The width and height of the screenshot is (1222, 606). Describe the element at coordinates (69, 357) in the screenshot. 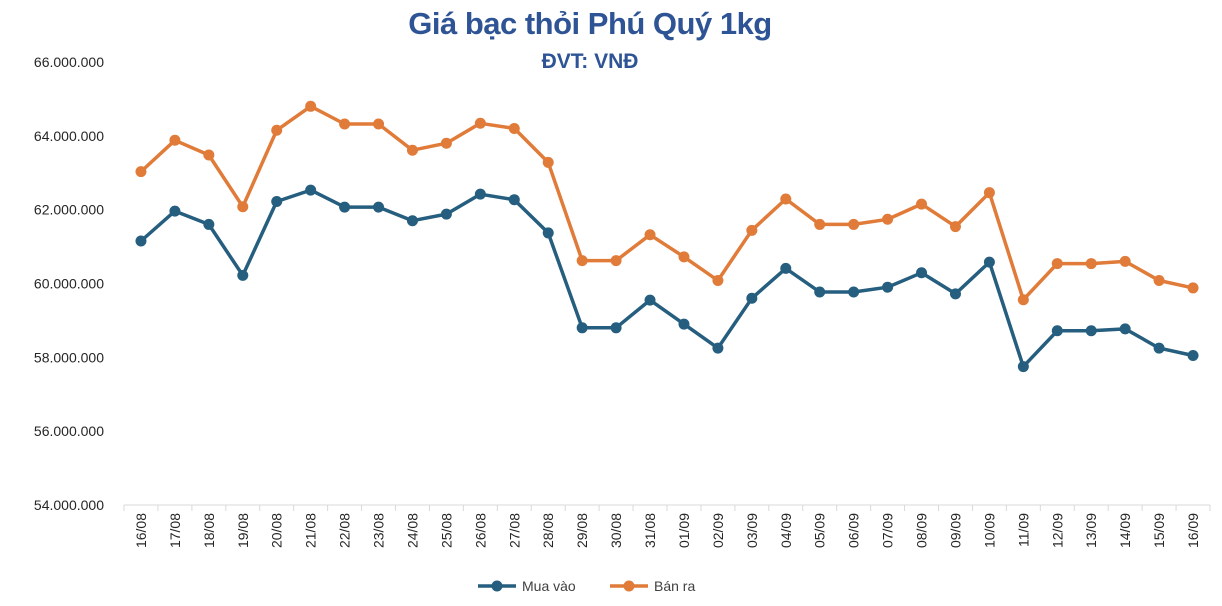

I see `y-tick-label: 58.000.000` at that location.